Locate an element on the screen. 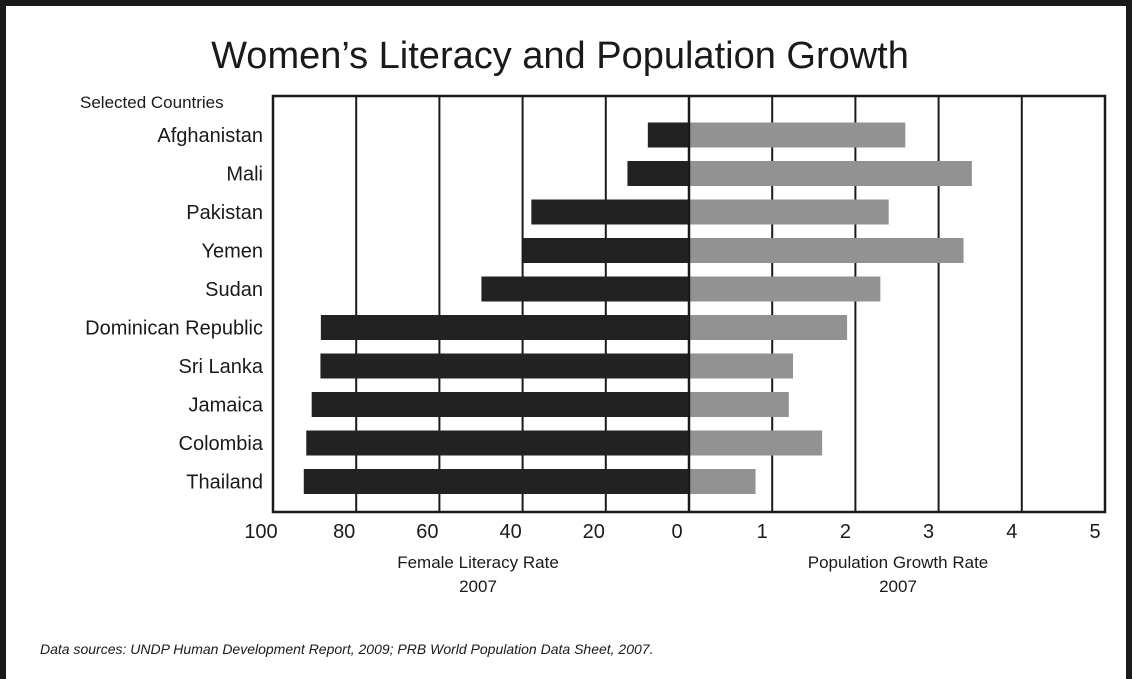 This screenshot has height=679, width=1132. growth-tick-label: 3 is located at coordinates (928, 532).